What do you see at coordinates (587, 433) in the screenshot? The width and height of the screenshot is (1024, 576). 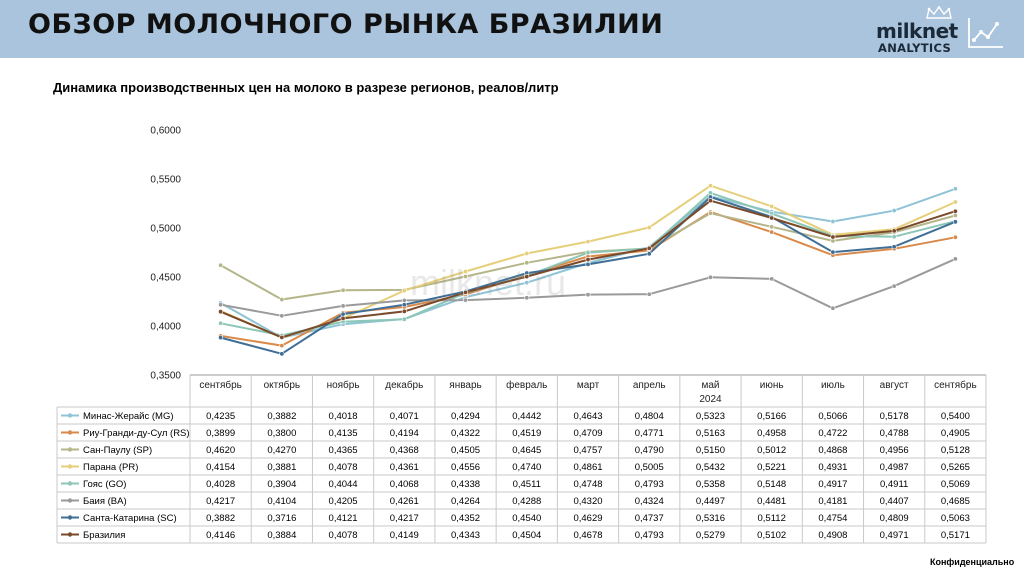 I see `table-cell-value: 0,4709` at bounding box center [587, 433].